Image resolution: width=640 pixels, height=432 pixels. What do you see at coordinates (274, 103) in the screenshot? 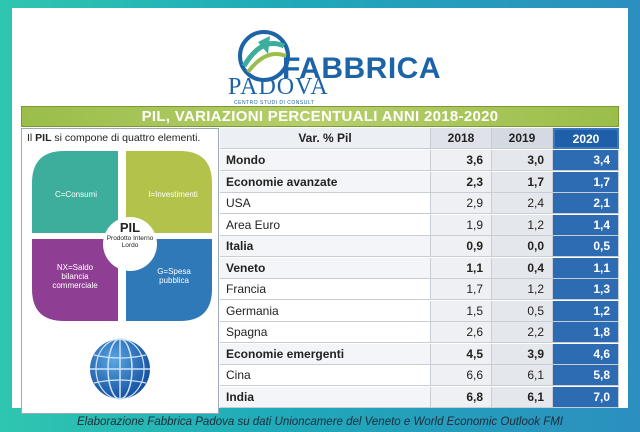
I see `logo-subtitle: CENTRO STUDI DI CONSULT` at bounding box center [274, 103].